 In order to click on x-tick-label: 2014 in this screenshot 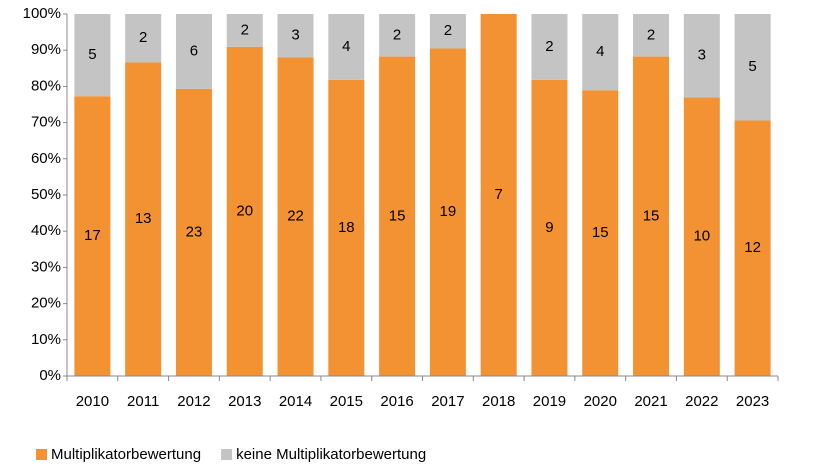, I will do `click(295, 401)`.